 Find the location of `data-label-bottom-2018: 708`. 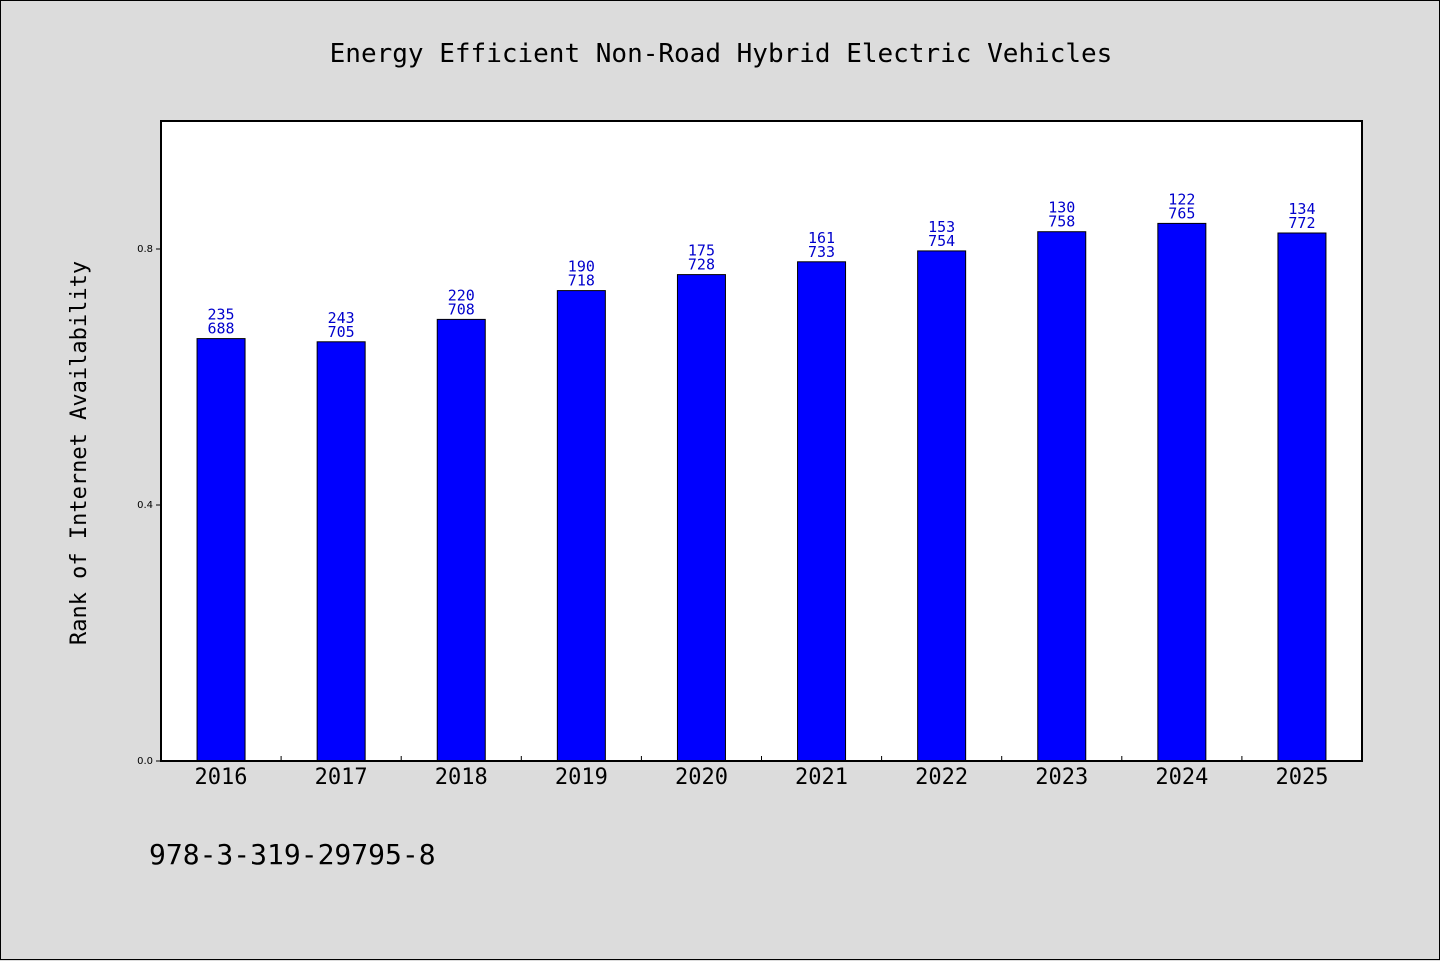

data-label-bottom-2018: 708 is located at coordinates (461, 309).